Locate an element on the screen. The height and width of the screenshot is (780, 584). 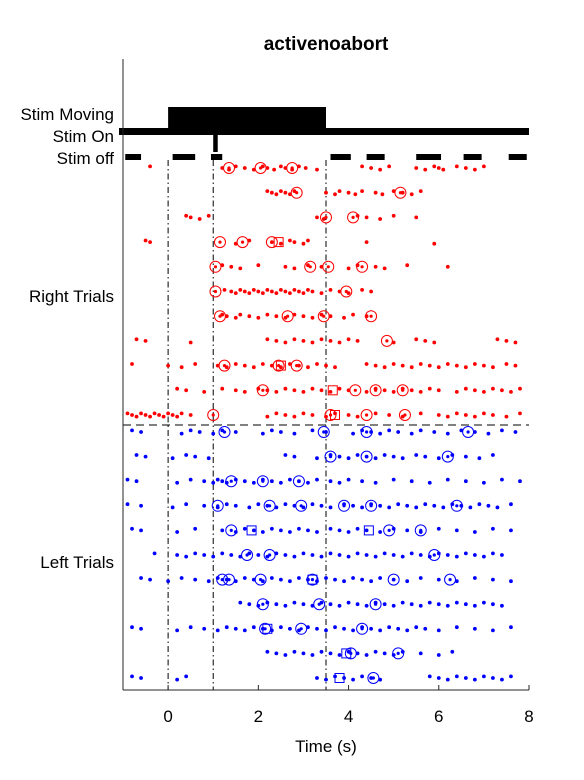
chart-title: activenoabort is located at coordinates (326, 44).